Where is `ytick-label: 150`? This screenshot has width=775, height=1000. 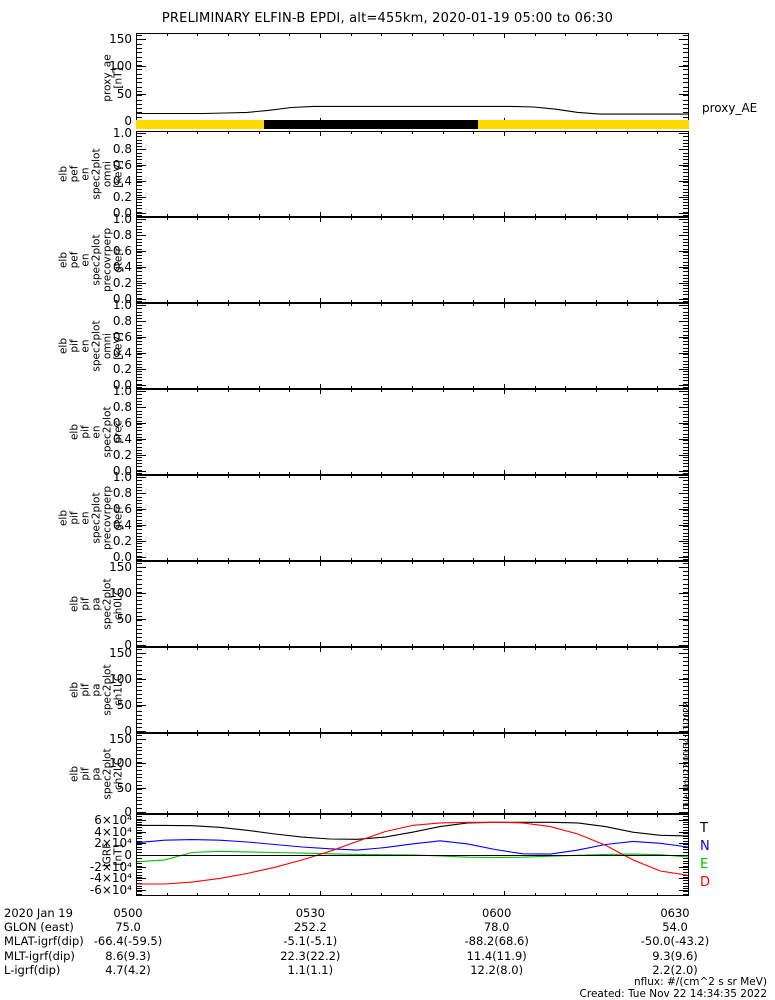
ytick-label: 150 is located at coordinates (120, 653).